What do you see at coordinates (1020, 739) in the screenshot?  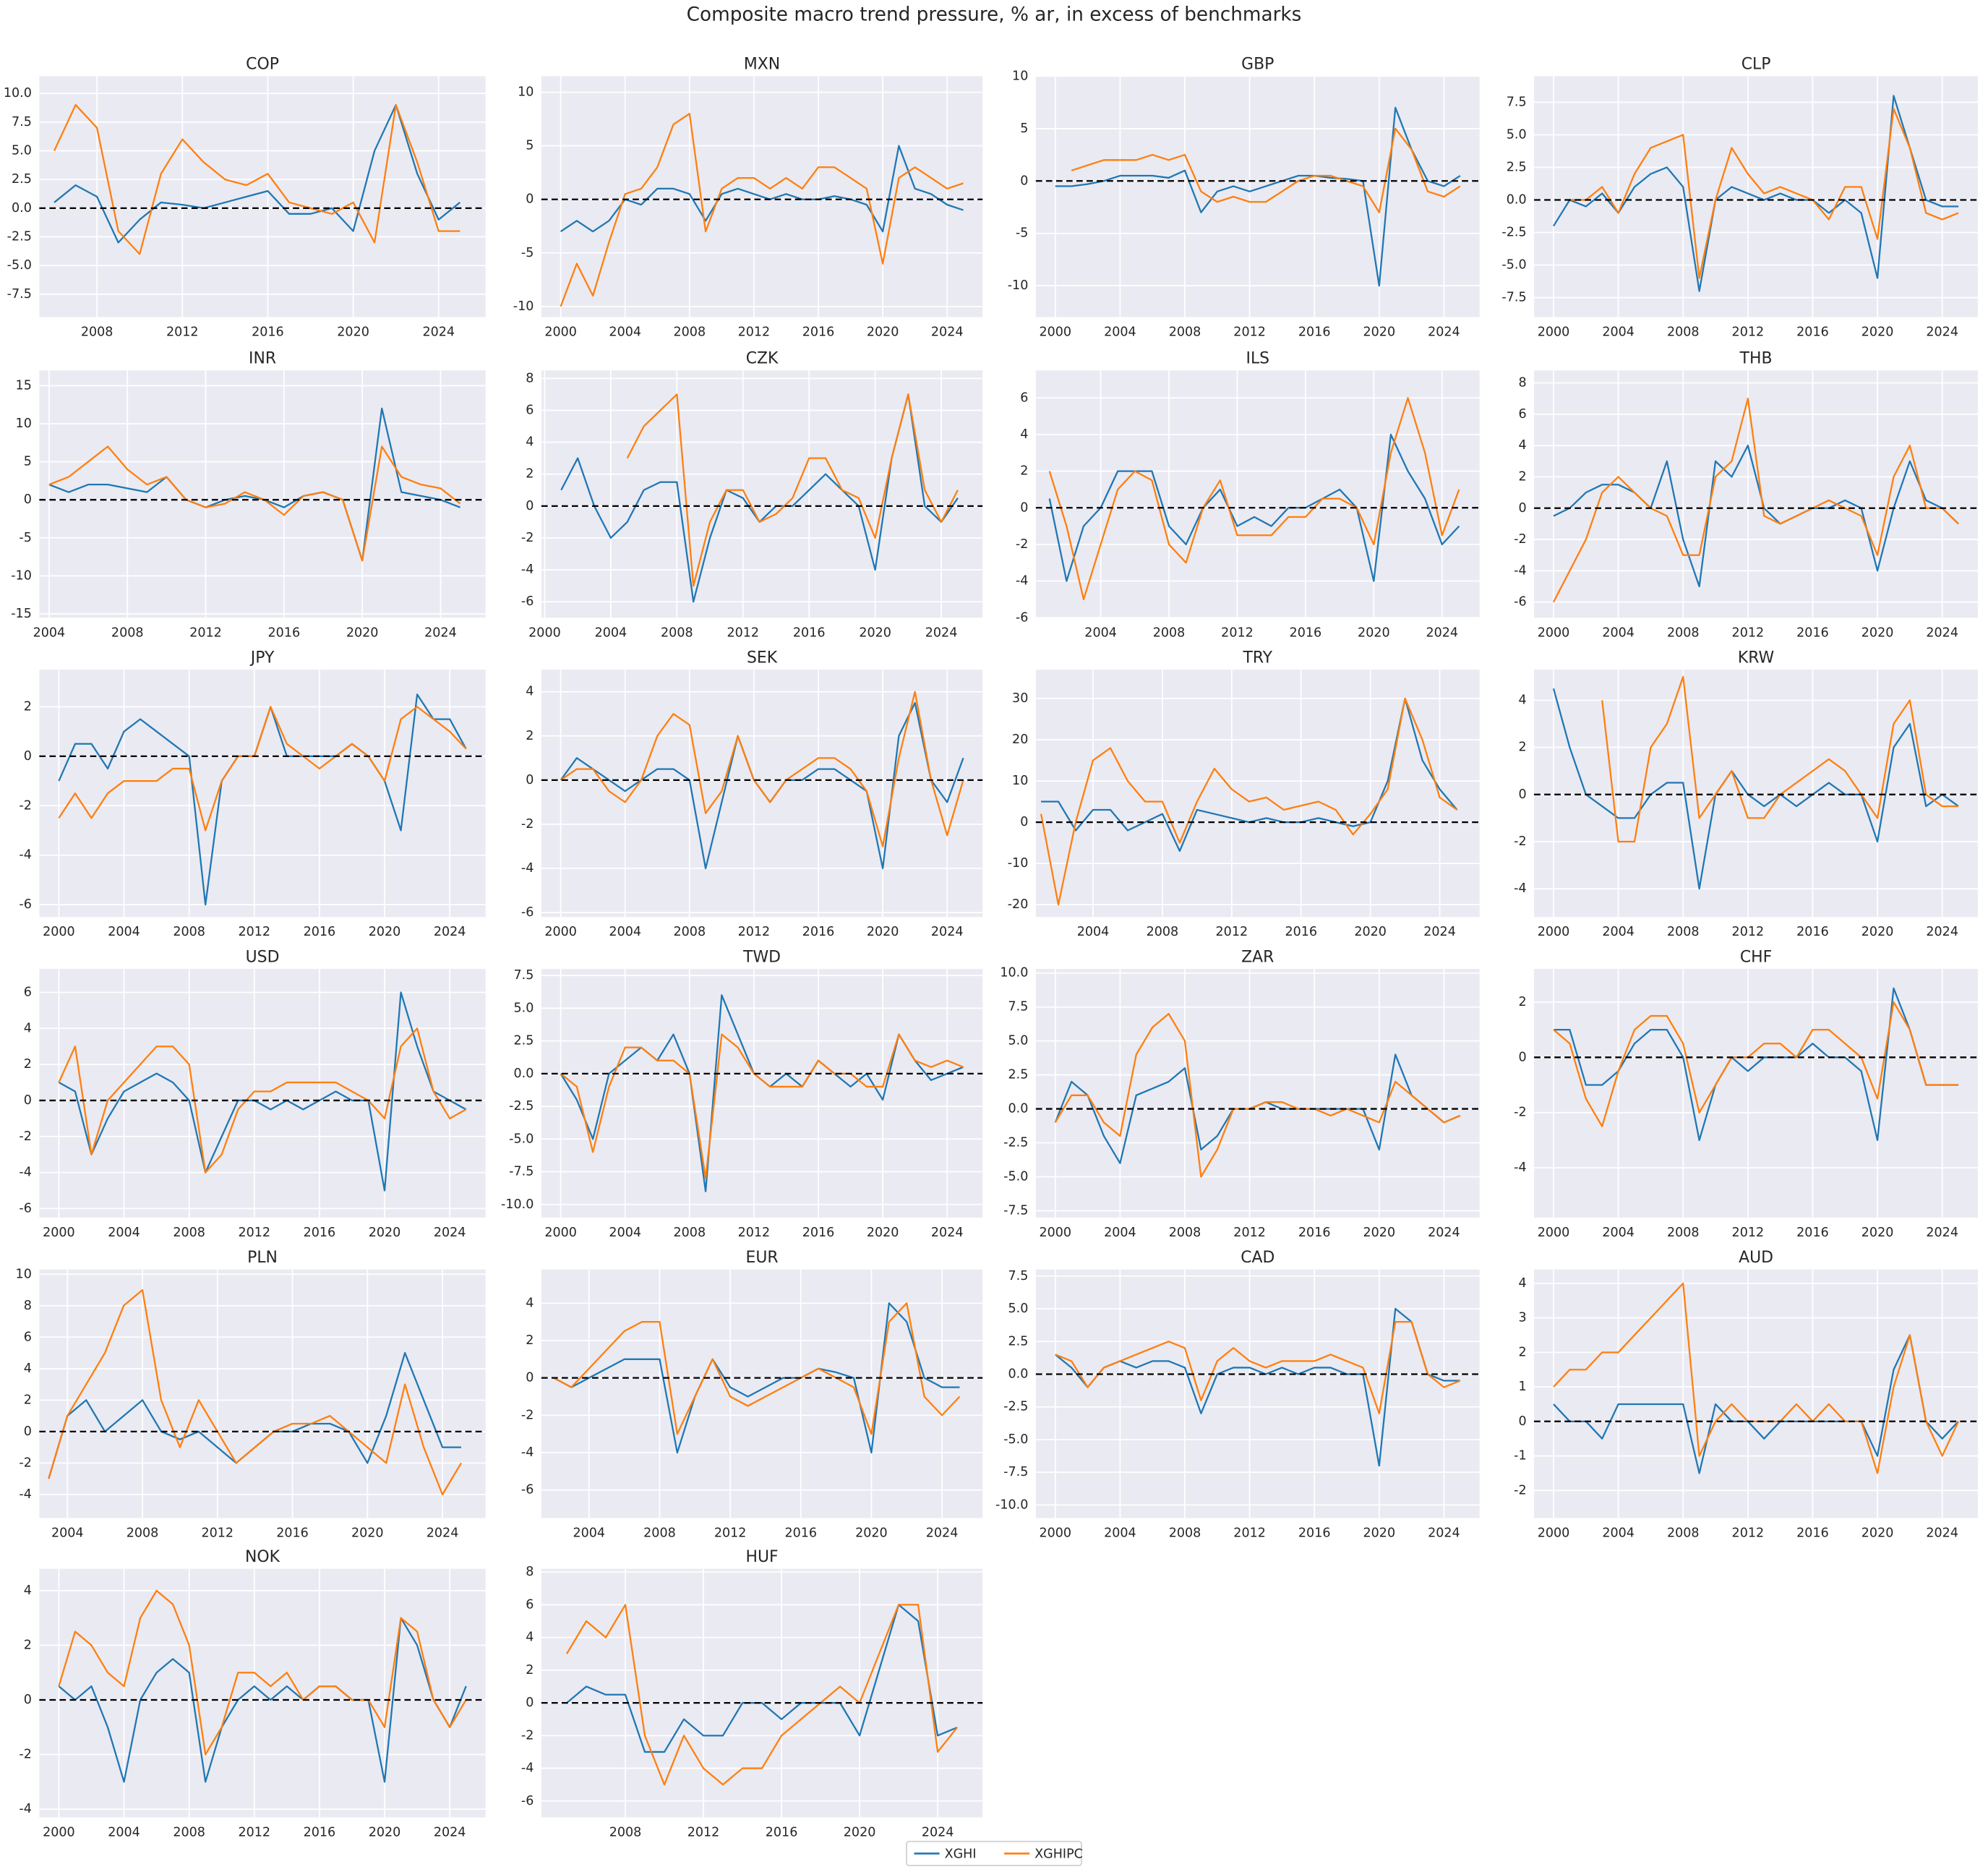 I see `y-tick-label: 20` at bounding box center [1020, 739].